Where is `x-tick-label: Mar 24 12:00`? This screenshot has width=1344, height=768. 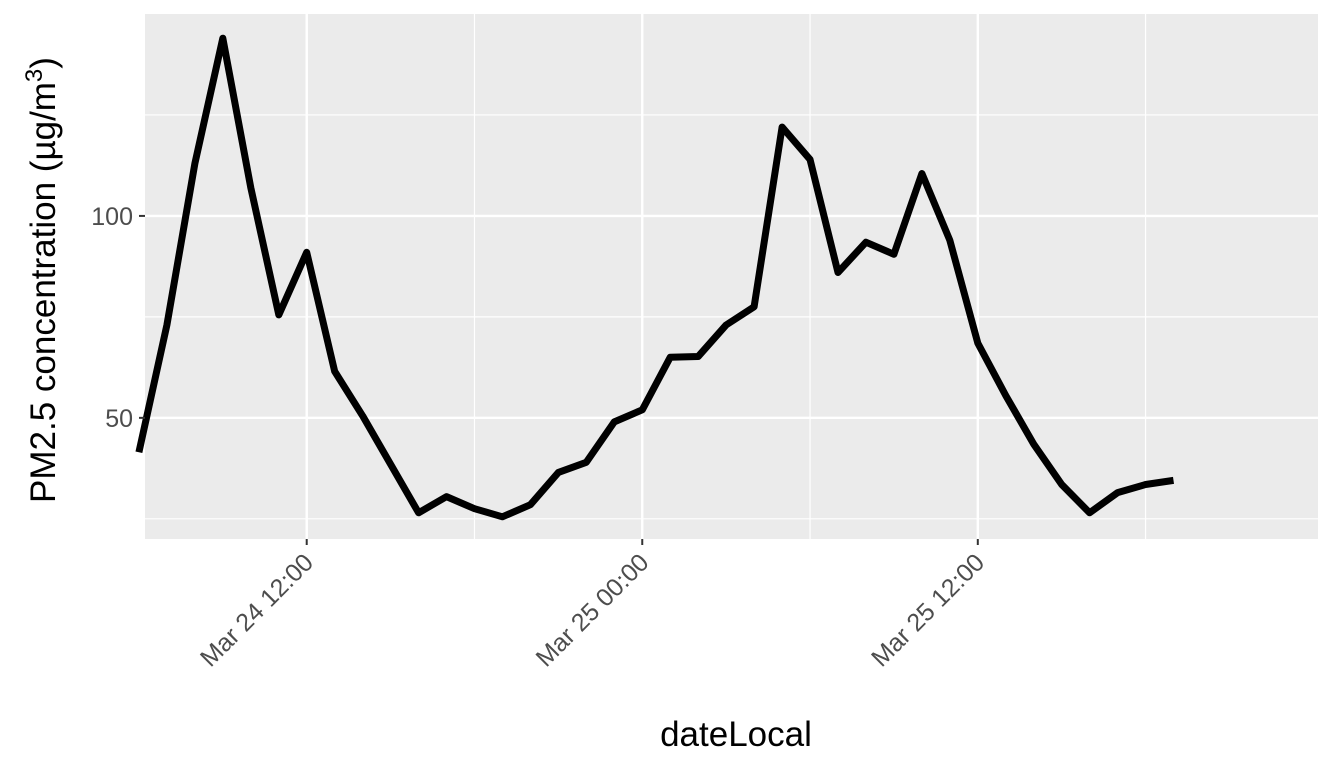
x-tick-label: Mar 24 12:00 is located at coordinates (257, 610).